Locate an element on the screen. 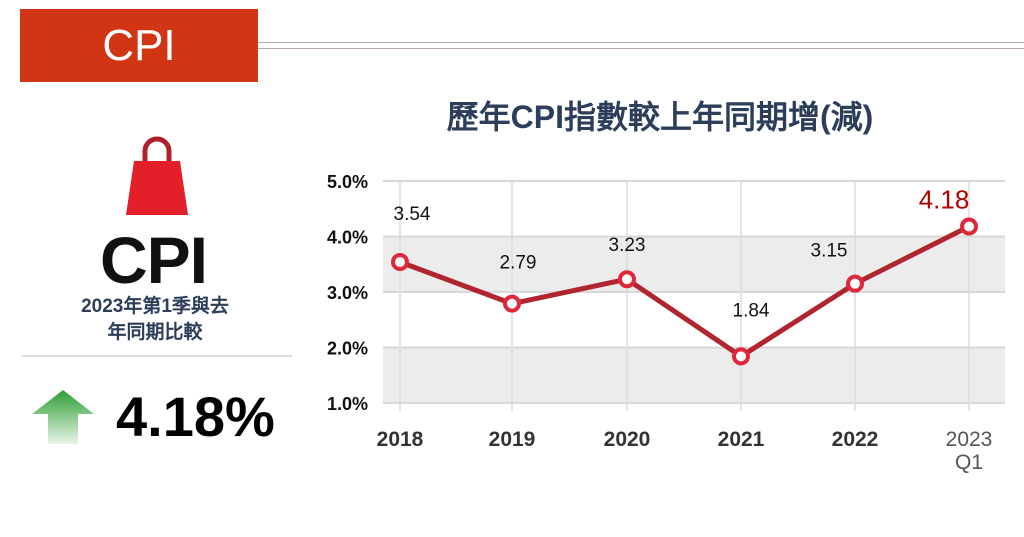 This screenshot has width=1024, height=537. data-label: 2.79 is located at coordinates (518, 263).